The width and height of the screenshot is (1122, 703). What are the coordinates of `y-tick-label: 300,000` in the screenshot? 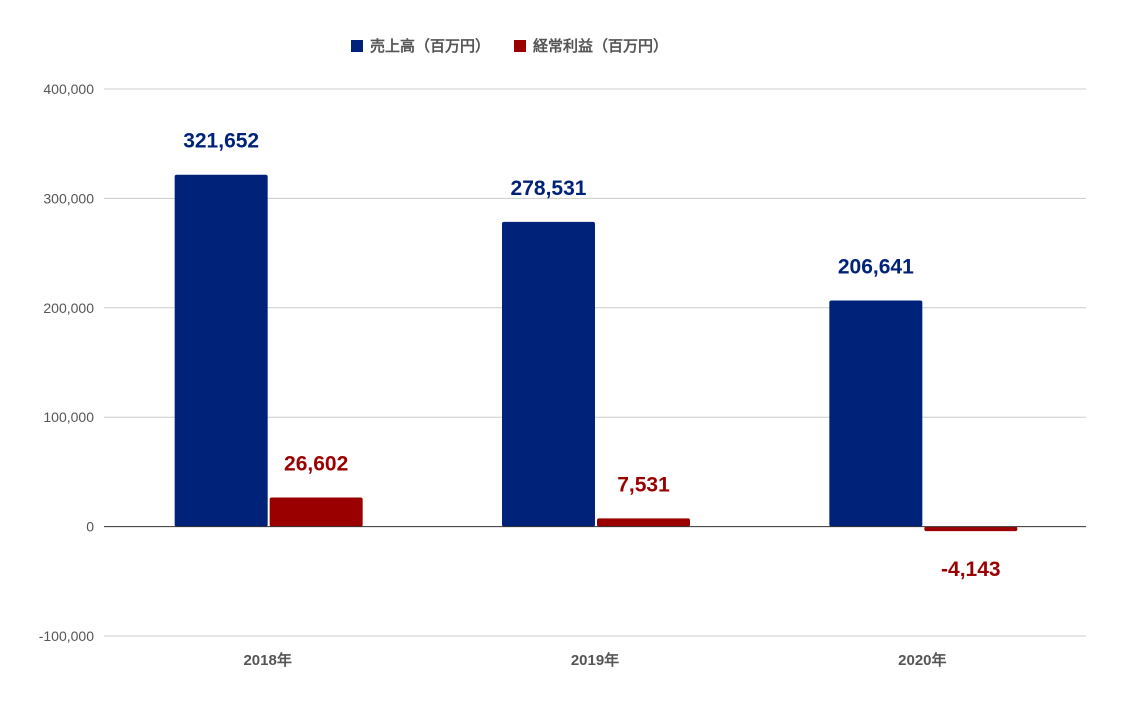 It's located at (68, 198).